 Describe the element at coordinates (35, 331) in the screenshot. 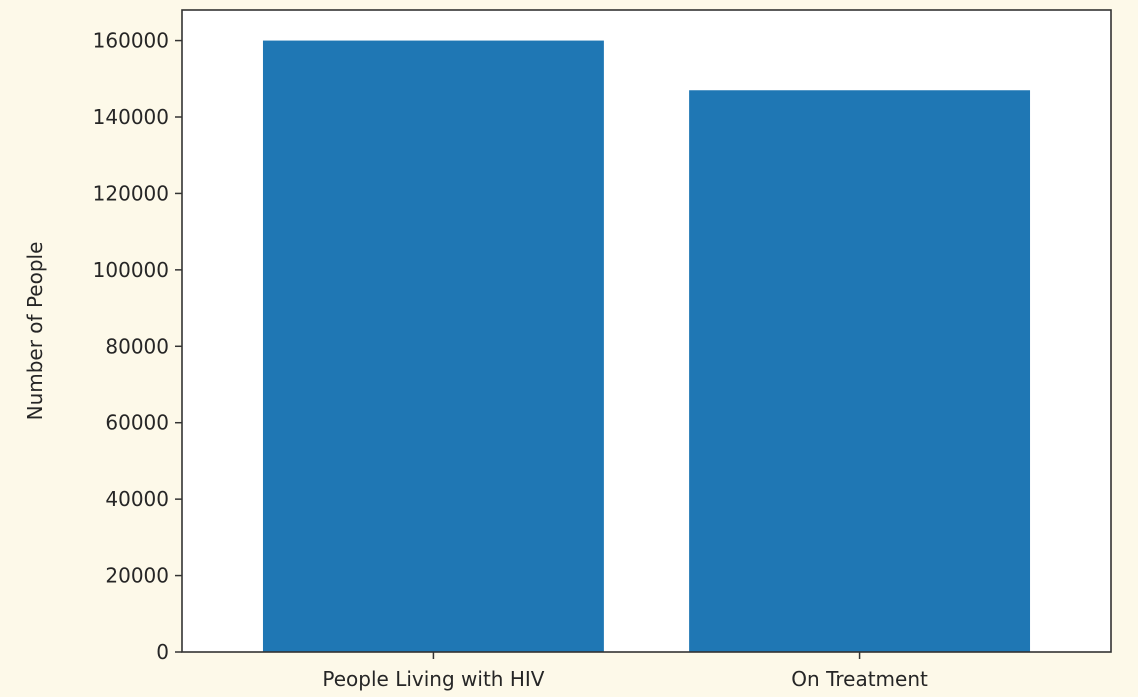

I see `y-axis-label: Number of People` at that location.